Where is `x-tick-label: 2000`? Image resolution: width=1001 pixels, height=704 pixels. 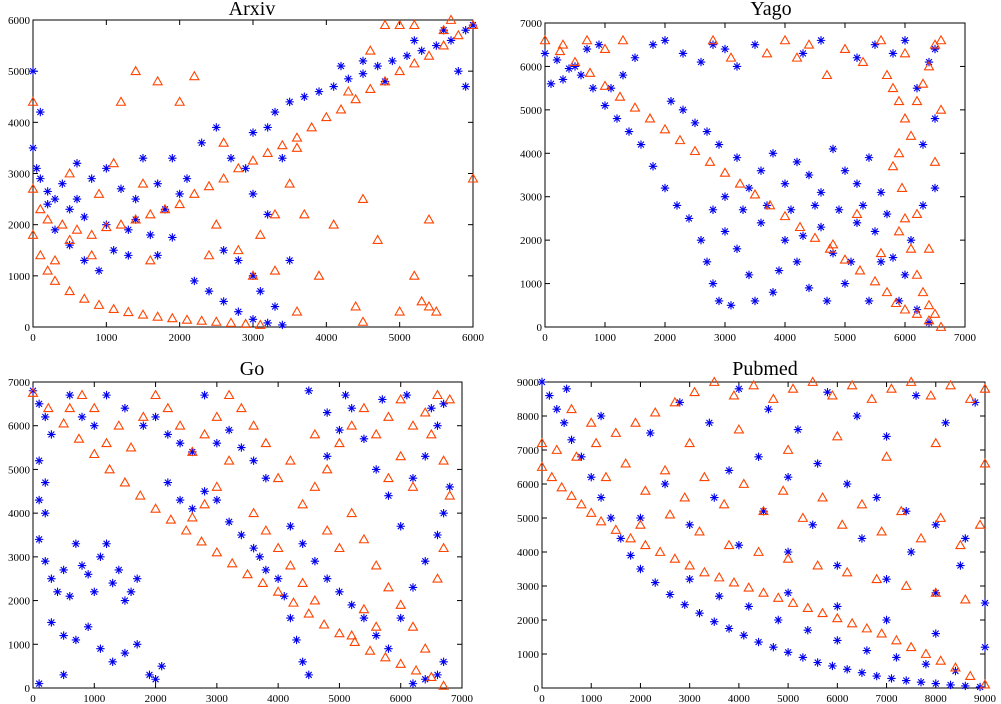 x-tick-label: 2000 is located at coordinates (665, 338).